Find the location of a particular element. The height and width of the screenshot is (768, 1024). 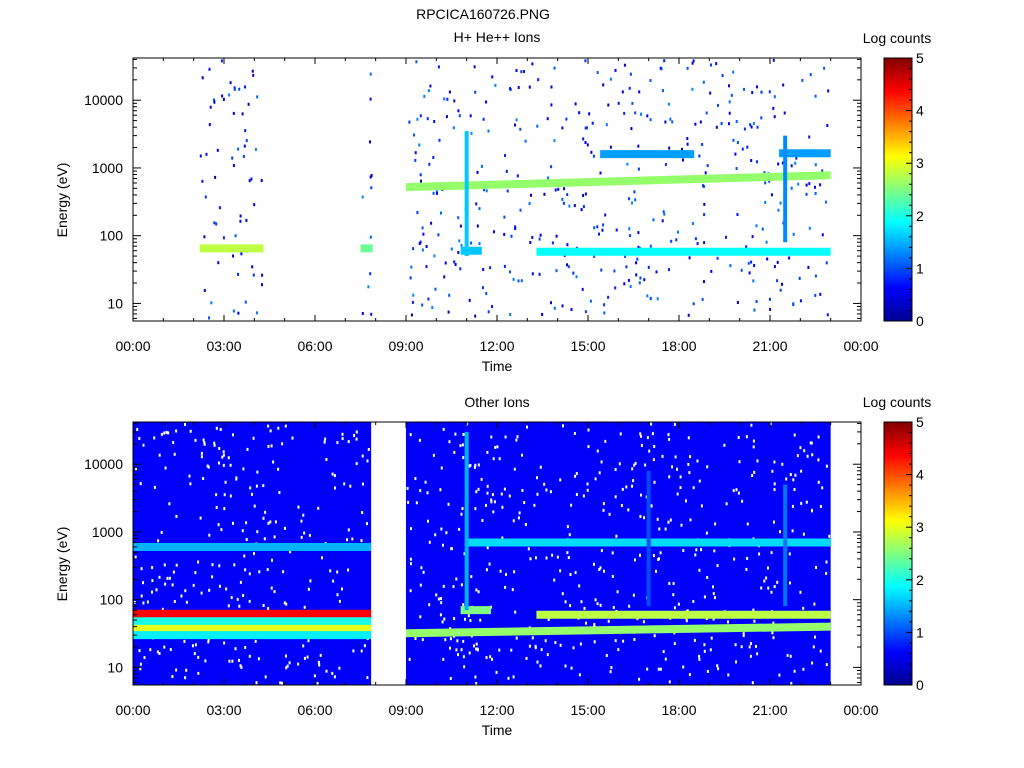

broadband-spike is located at coordinates (785, 189).